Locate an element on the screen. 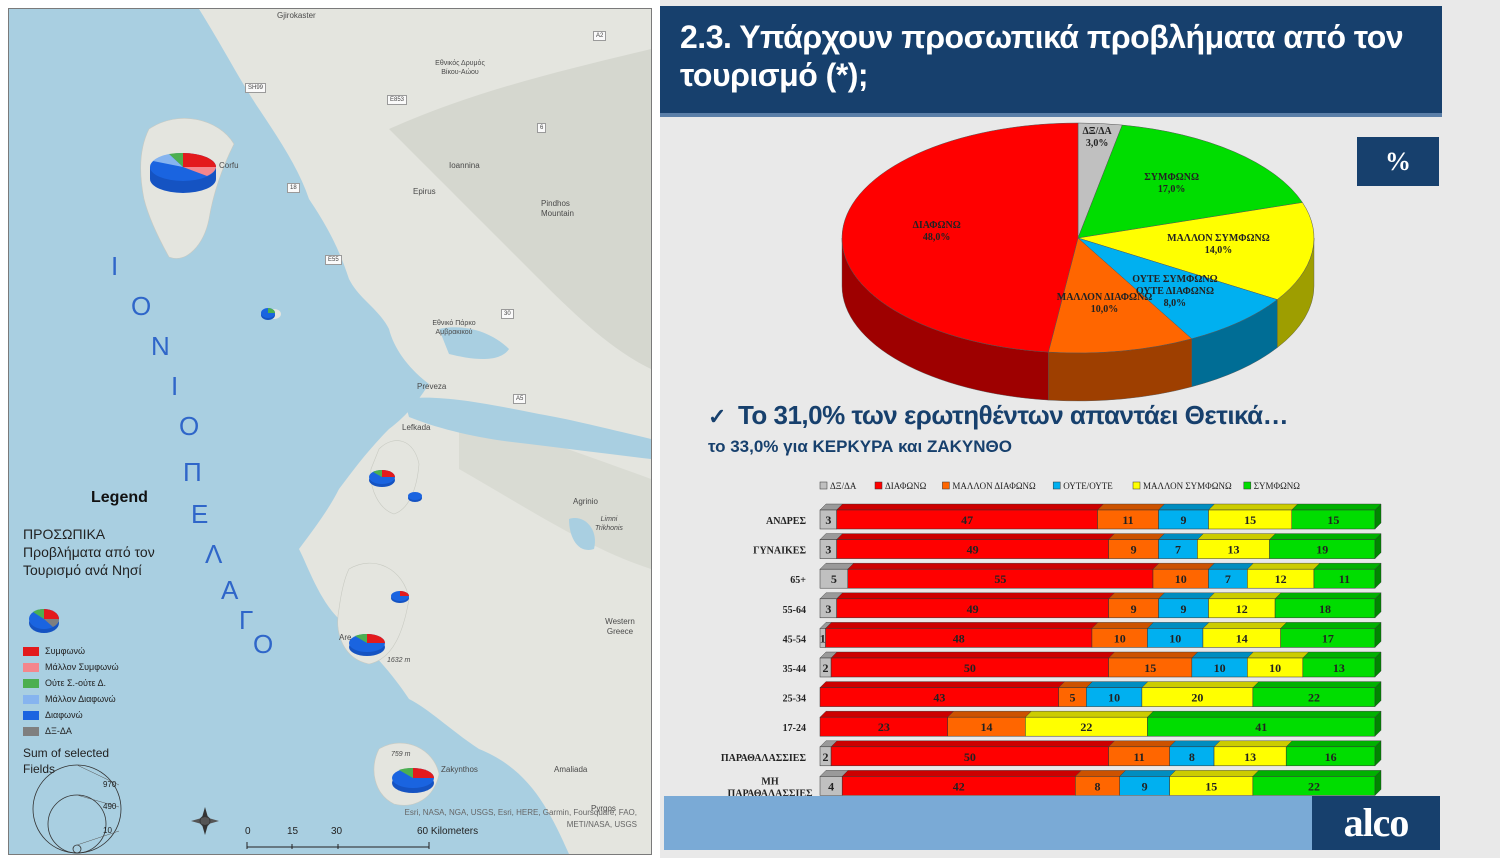 This screenshot has height=858, width=1500. bar-value-label: 17 is located at coordinates (1328, 638).